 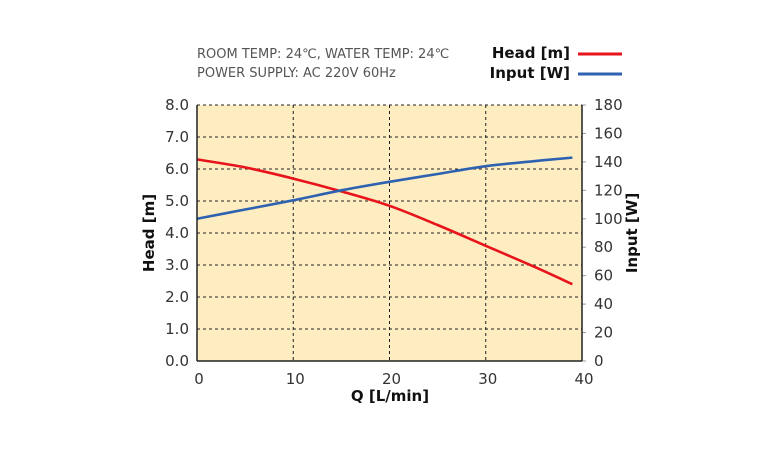 What do you see at coordinates (177, 169) in the screenshot?
I see `y-tick-label: 6.0` at bounding box center [177, 169].